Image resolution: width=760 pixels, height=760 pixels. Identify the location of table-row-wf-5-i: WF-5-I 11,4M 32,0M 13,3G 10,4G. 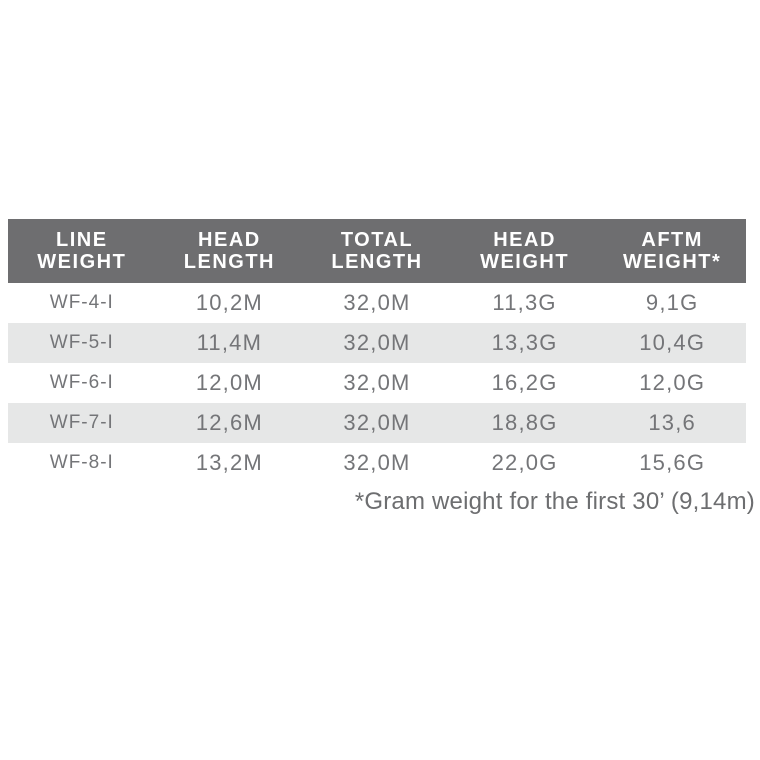
(377, 343).